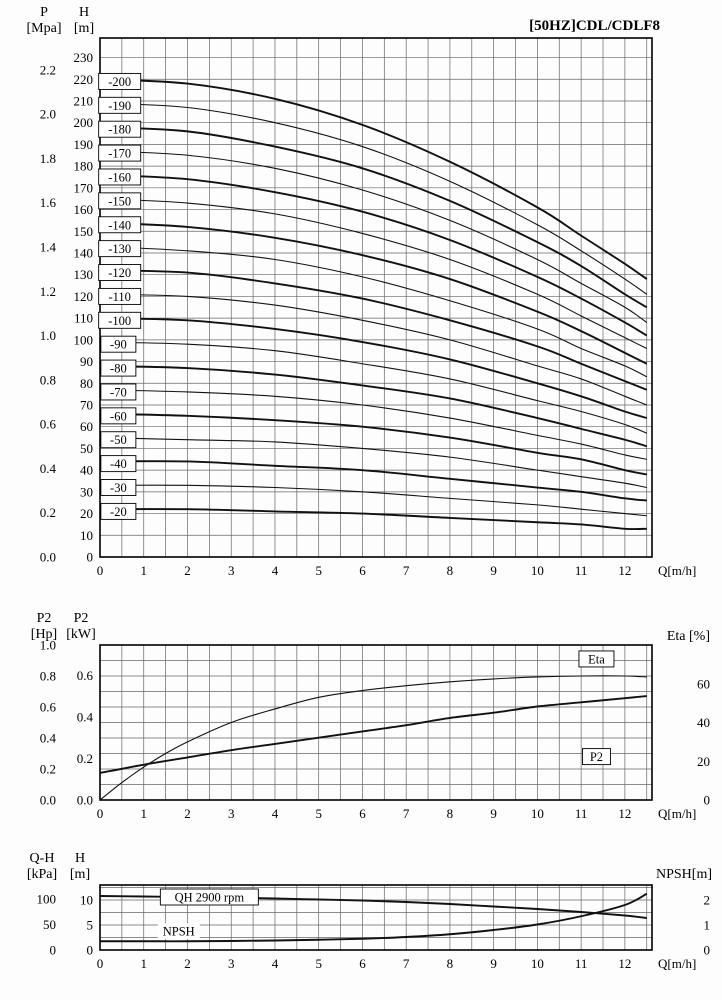 This screenshot has width=722, height=1000. Describe the element at coordinates (84, 79) in the screenshot. I see `axis-tick-label: 220` at that location.